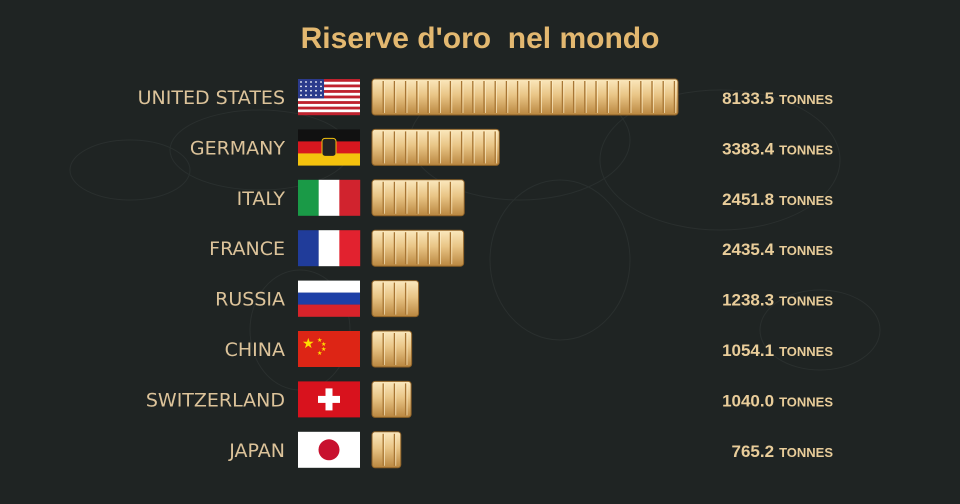 This screenshot has width=960, height=504. Describe the element at coordinates (256, 451) in the screenshot. I see `category-label: JAPAN` at that location.